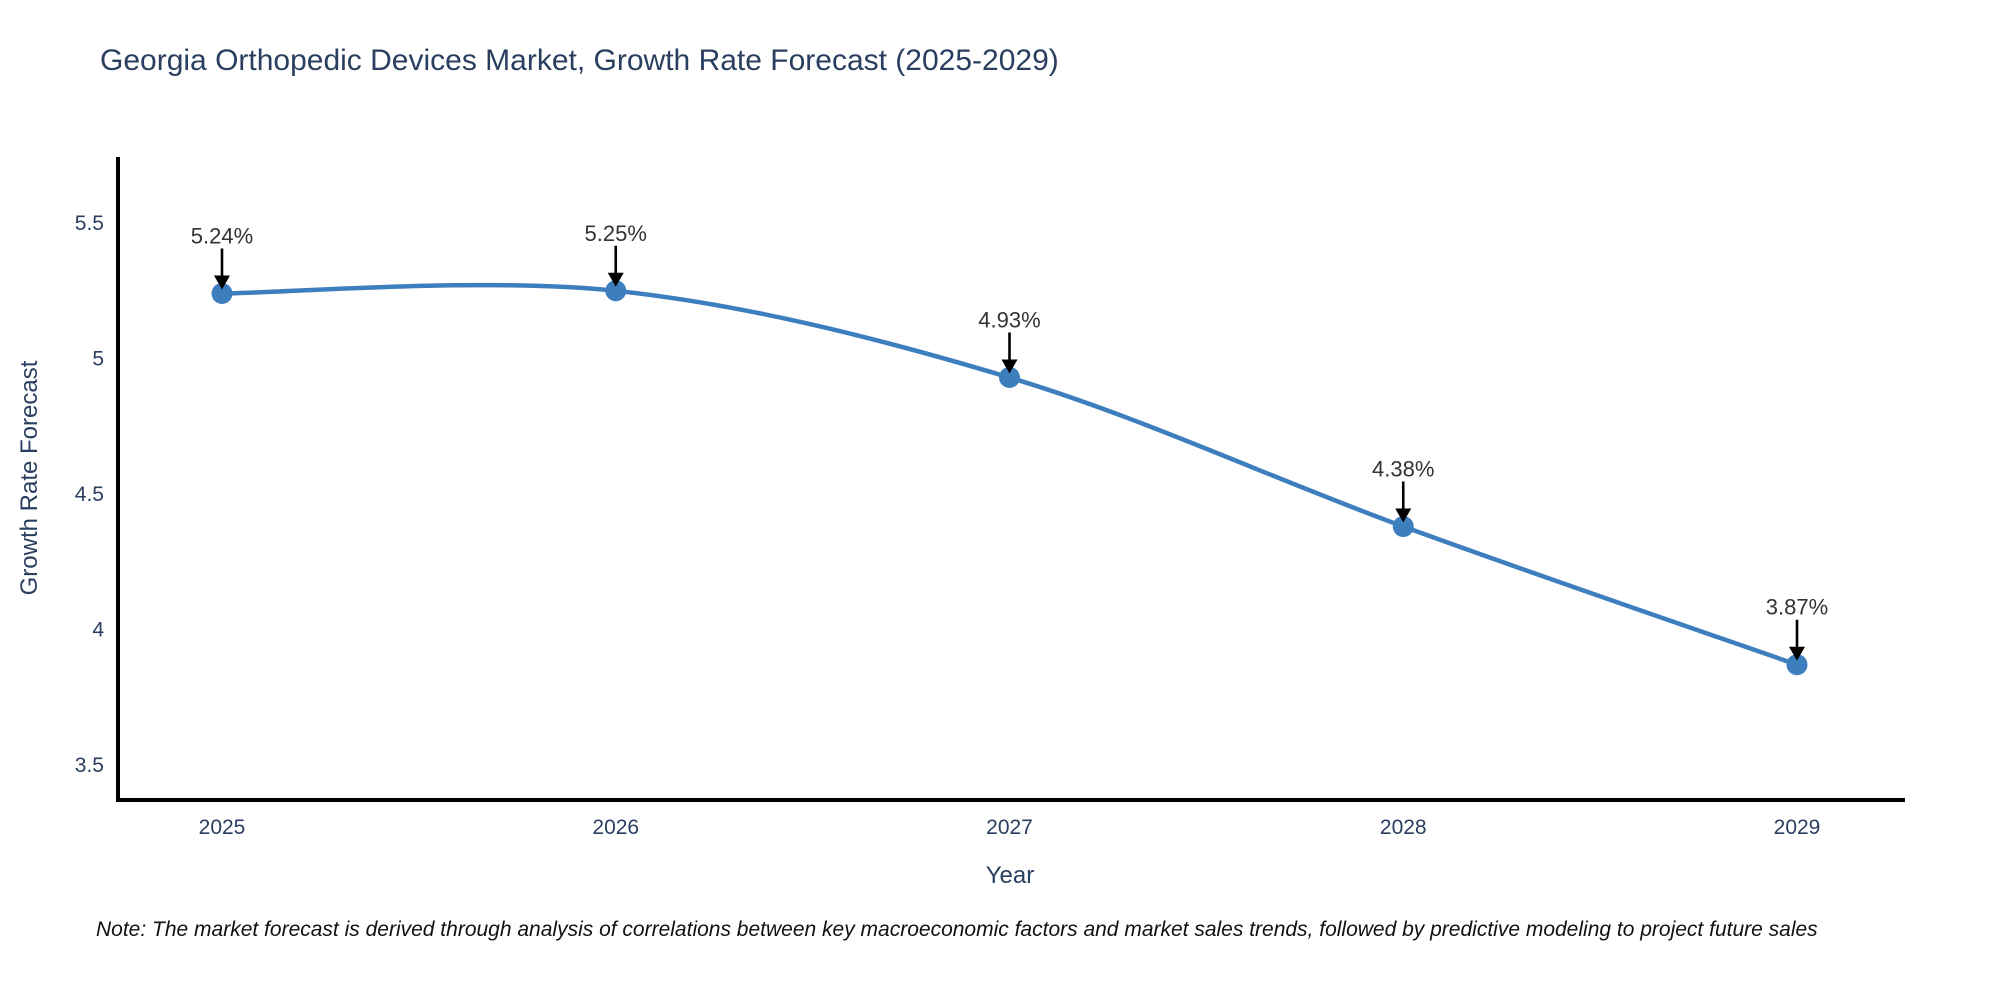  Describe the element at coordinates (29, 478) in the screenshot. I see `y-axis-title: Growth Rate Forecast` at that location.